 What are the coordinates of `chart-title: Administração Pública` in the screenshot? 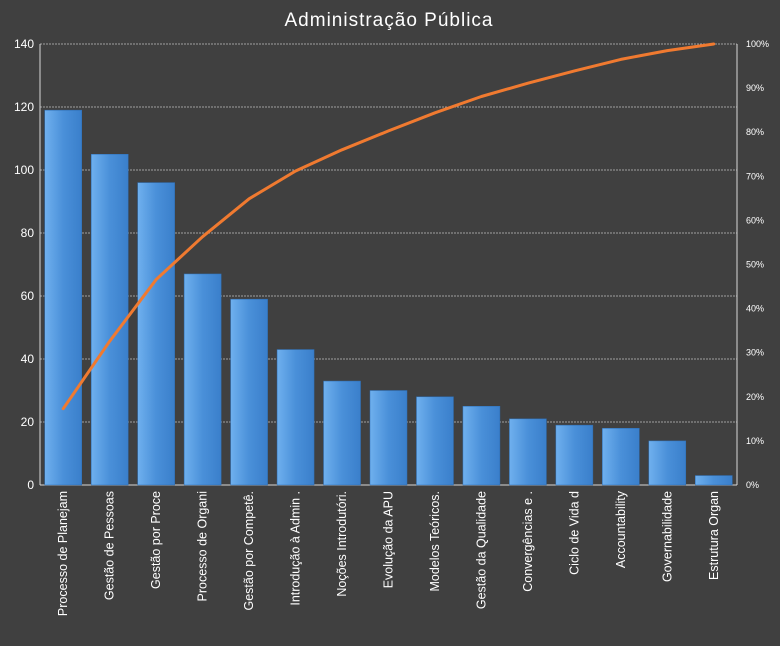 It's located at (389, 20).